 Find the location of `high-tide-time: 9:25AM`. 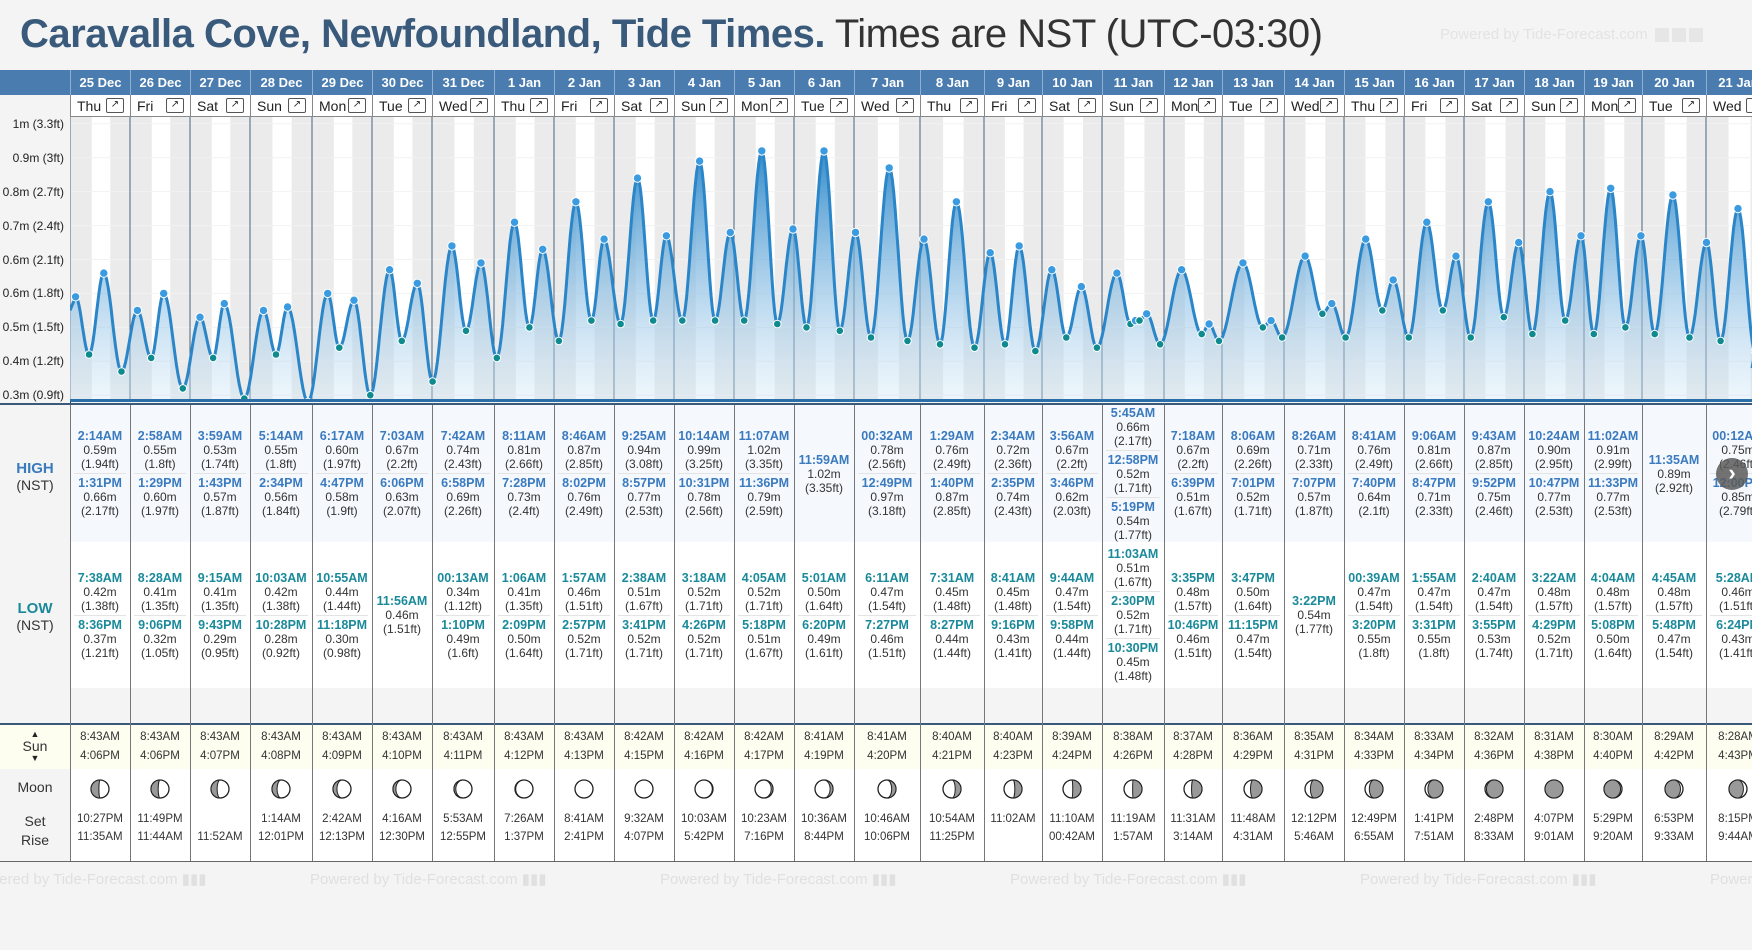

high-tide-time: 9:25AM is located at coordinates (644, 436).